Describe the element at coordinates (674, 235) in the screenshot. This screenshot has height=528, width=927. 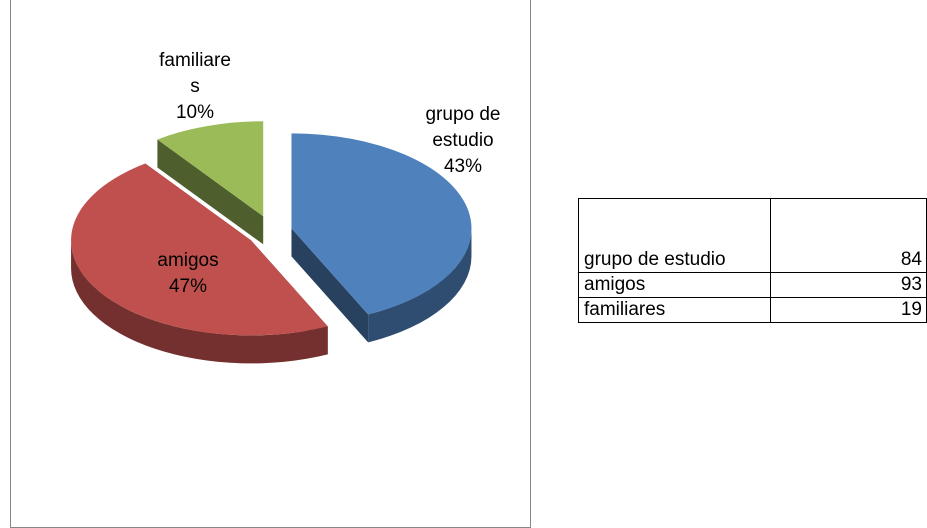
I see `table-label: grupo de estudio` at that location.